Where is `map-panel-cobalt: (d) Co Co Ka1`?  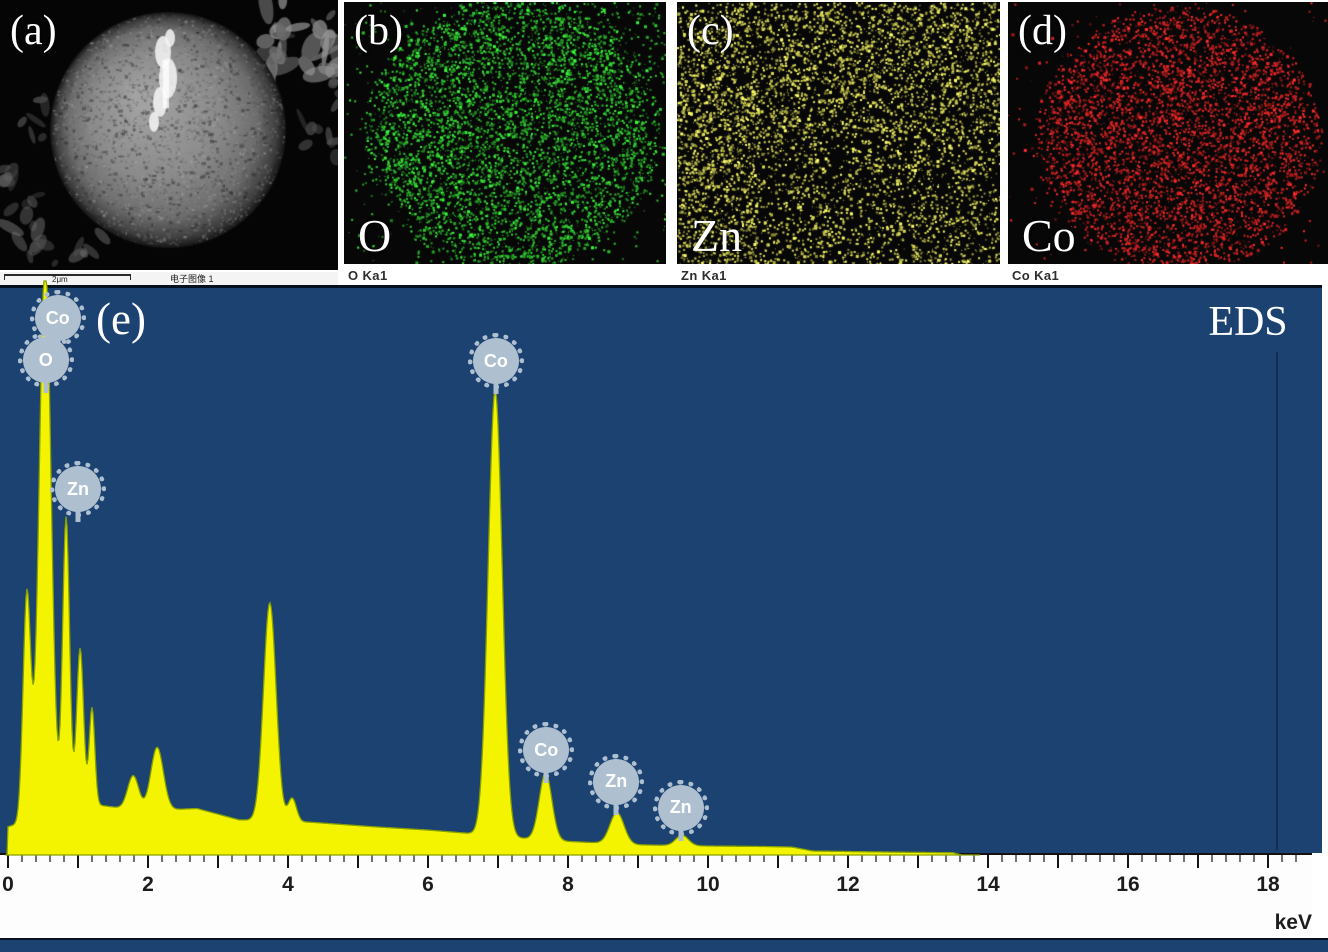
map-panel-cobalt: (d) Co Co Ka1 is located at coordinates (1168, 142).